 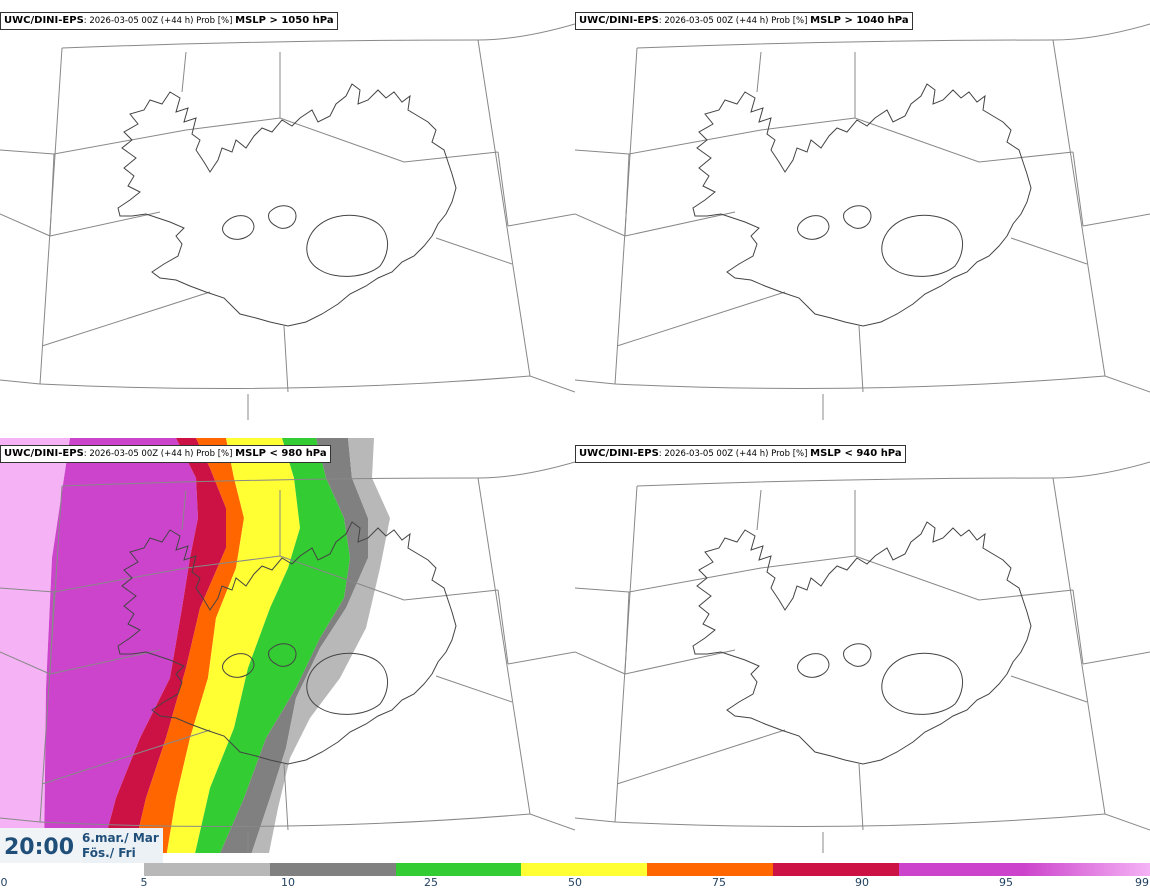 I want to click on colorbar-tick-label: 25, so click(x=431, y=882).